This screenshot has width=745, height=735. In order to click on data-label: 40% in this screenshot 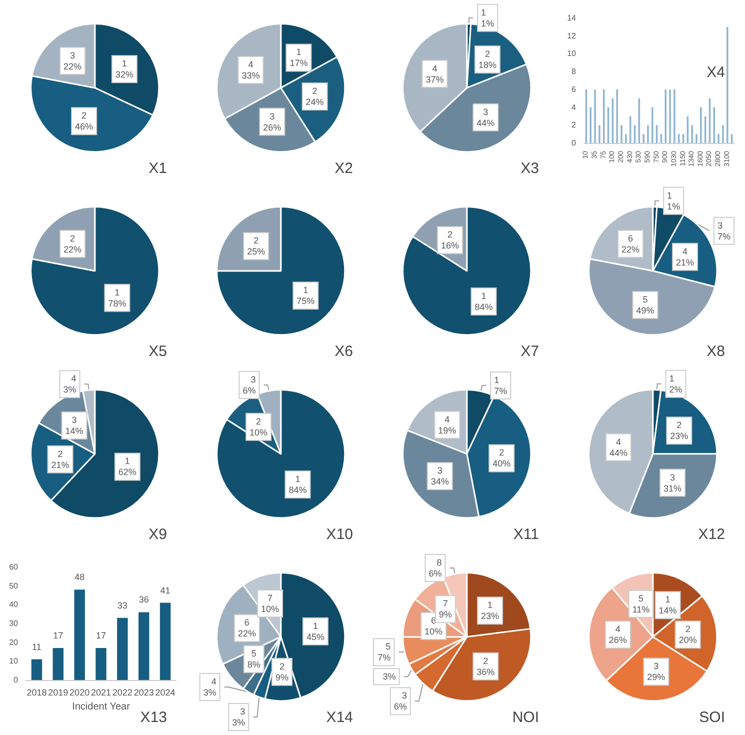, I will do `click(501, 463)`.